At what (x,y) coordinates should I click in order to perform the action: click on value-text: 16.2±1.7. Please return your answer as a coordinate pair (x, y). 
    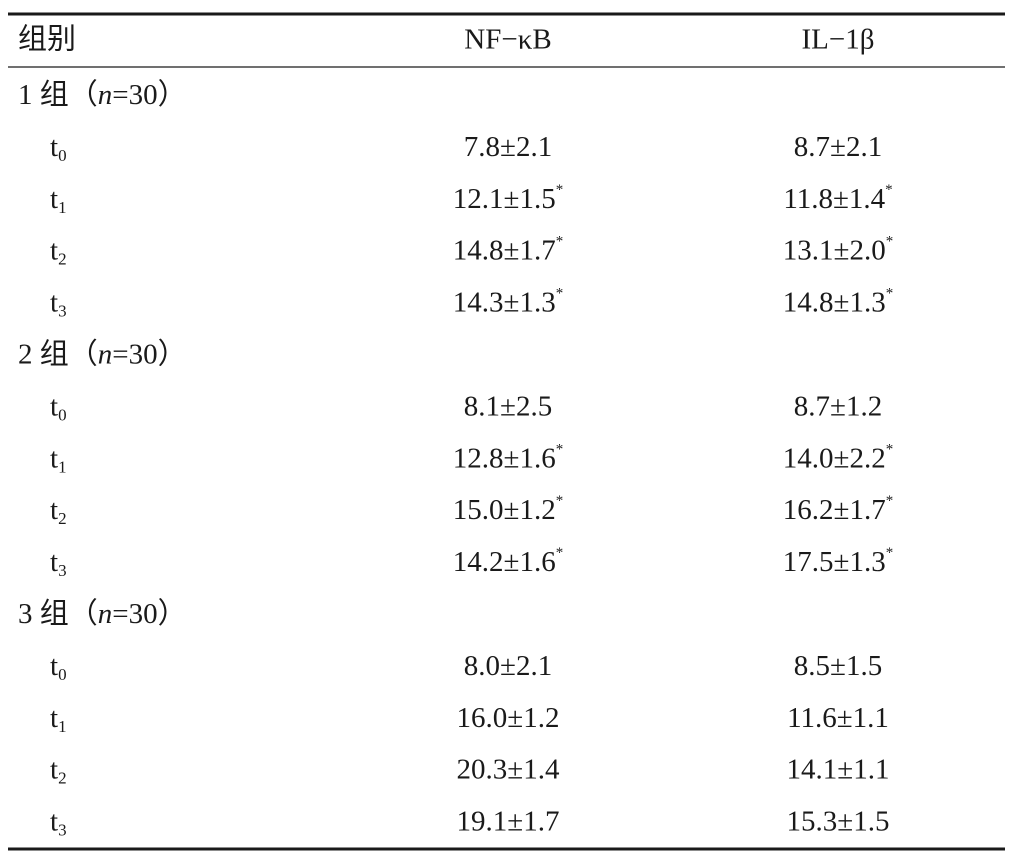
    Looking at the image, I should click on (834, 510).